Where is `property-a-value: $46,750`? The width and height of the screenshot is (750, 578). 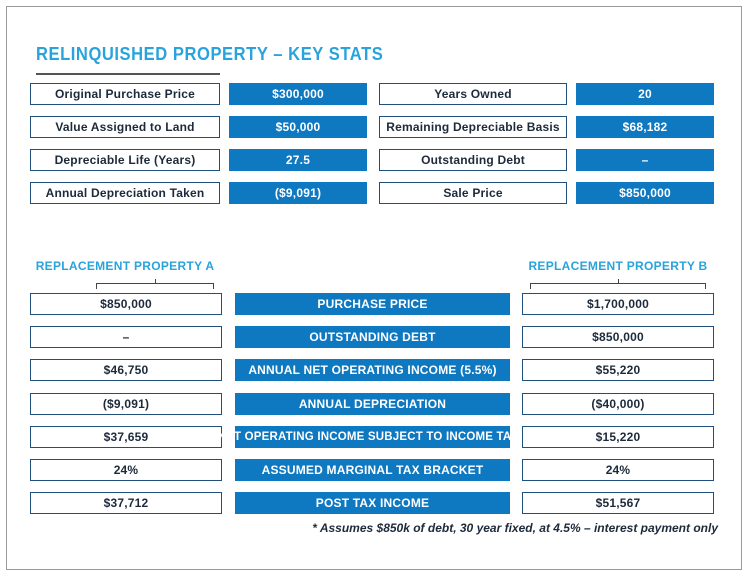
property-a-value: $46,750 is located at coordinates (126, 370).